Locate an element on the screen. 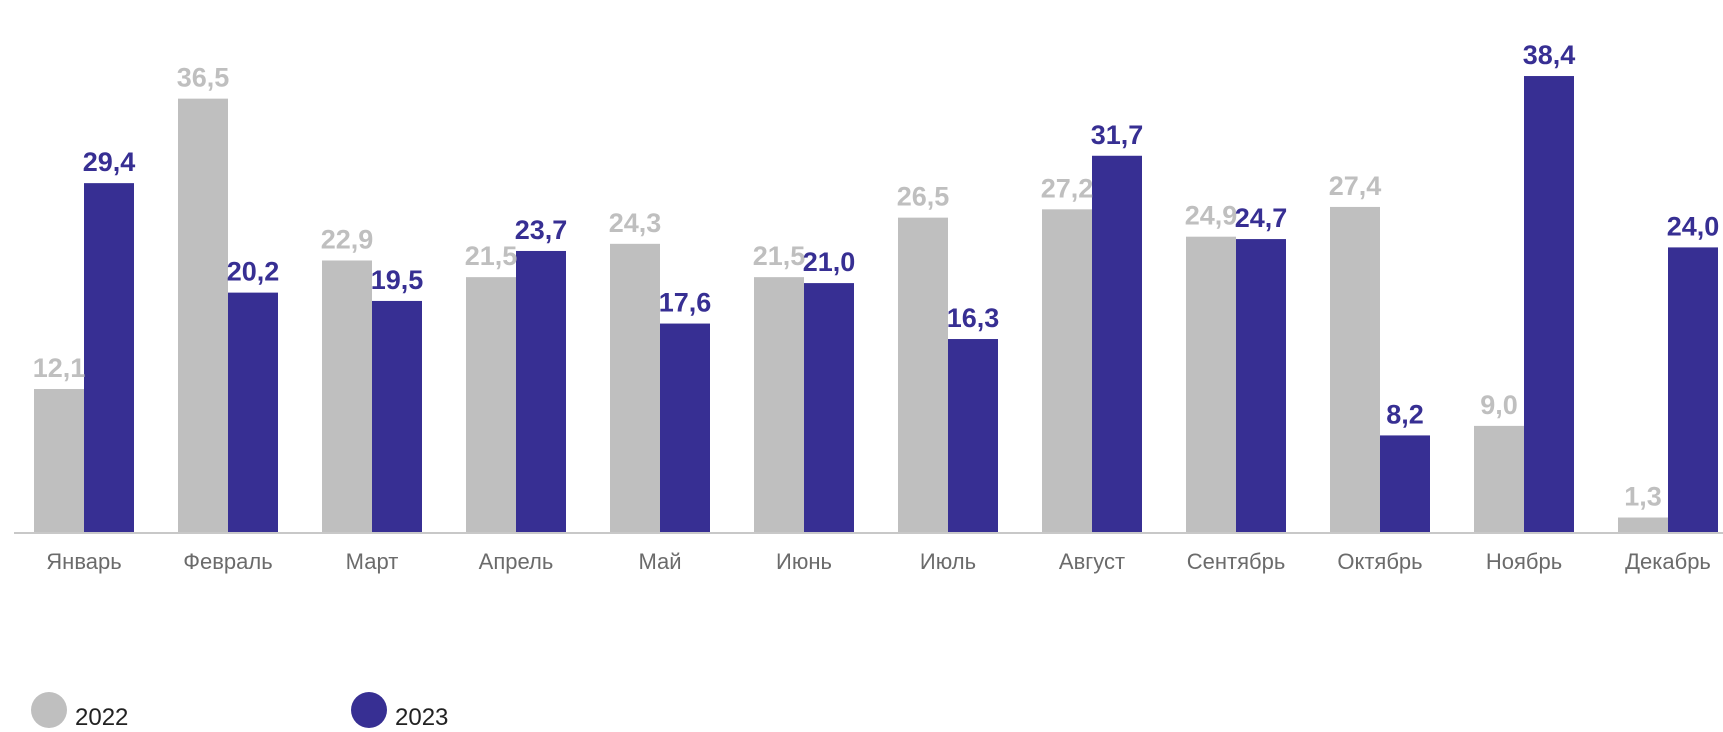 Image resolution: width=1723 pixels, height=732 pixels. x-tick-label-4: Апрель is located at coordinates (516, 561).